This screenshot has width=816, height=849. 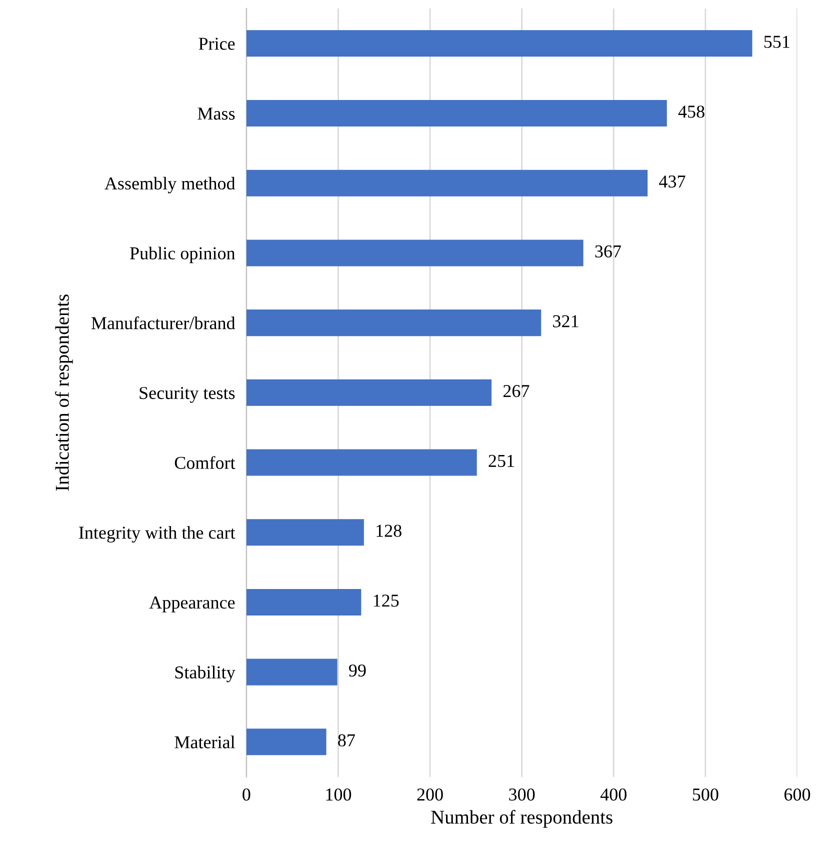 What do you see at coordinates (339, 794) in the screenshot?
I see `x-tick-label: 100` at bounding box center [339, 794].